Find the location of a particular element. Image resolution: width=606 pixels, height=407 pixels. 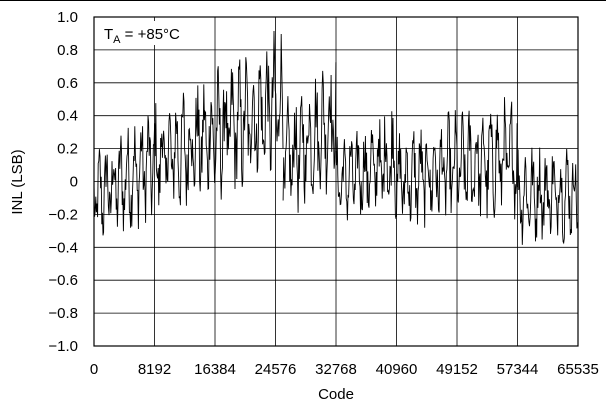

x-tick-label: 32768 is located at coordinates (336, 369).